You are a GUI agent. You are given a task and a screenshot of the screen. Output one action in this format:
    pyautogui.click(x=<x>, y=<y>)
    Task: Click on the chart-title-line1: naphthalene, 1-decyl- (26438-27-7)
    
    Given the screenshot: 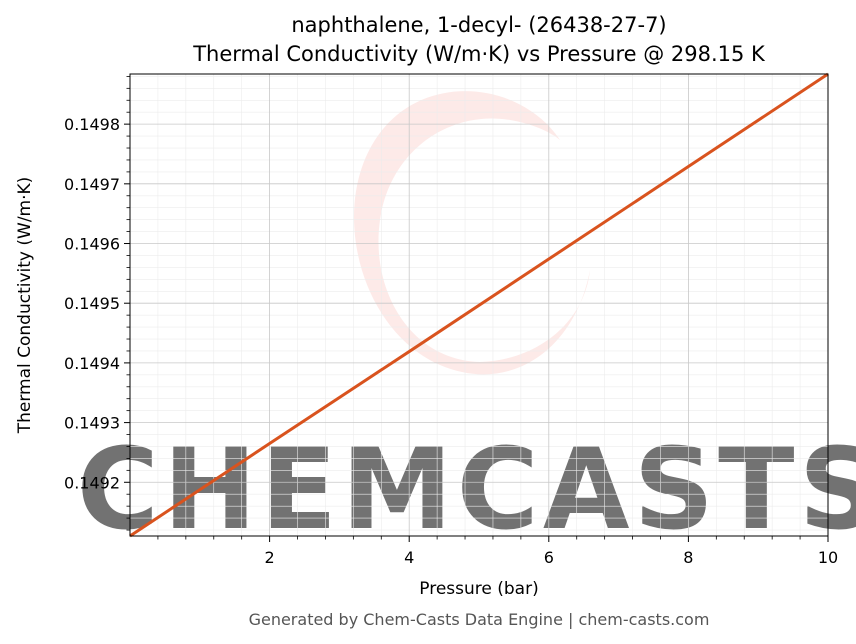 What is the action you would take?
    pyautogui.click(x=478, y=25)
    